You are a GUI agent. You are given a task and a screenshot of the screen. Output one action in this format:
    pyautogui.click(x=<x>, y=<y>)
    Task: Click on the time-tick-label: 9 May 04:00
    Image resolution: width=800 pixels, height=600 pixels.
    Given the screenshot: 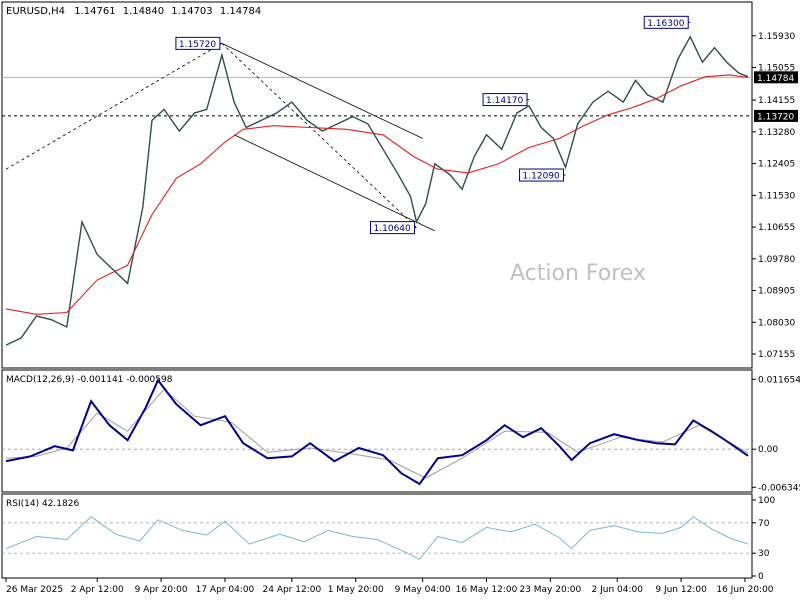 What is the action you would take?
    pyautogui.click(x=423, y=590)
    